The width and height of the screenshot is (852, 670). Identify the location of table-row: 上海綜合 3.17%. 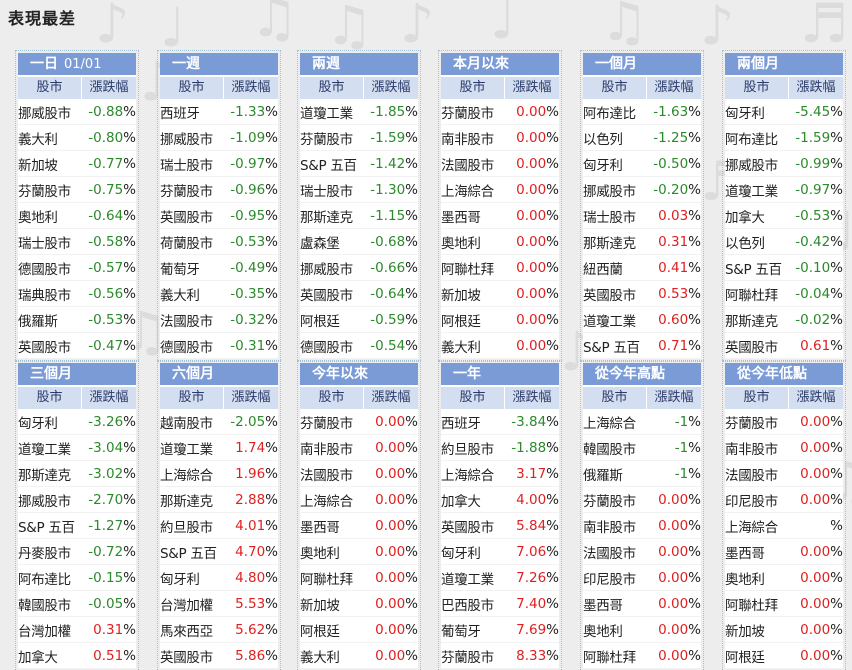
(500, 474).